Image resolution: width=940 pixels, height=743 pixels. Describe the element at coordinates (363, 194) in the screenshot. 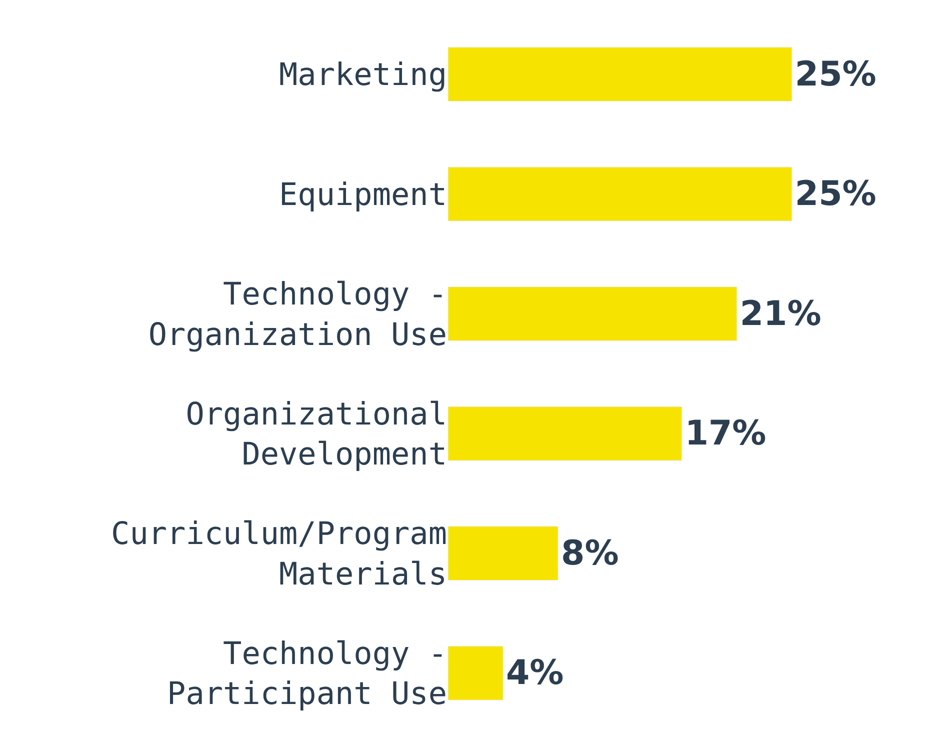

I see `y-tick-label: Equipment` at that location.